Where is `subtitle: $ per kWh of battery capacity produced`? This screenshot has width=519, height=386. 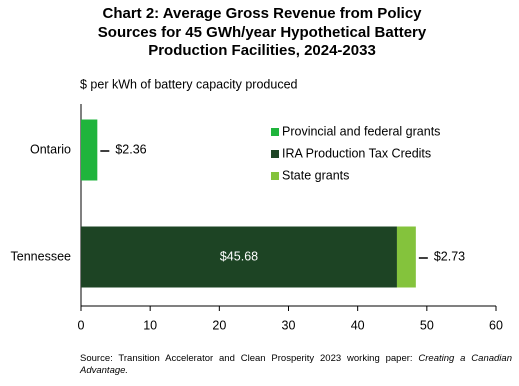 subtitle: $ per kWh of battery capacity produced is located at coordinates (189, 84).